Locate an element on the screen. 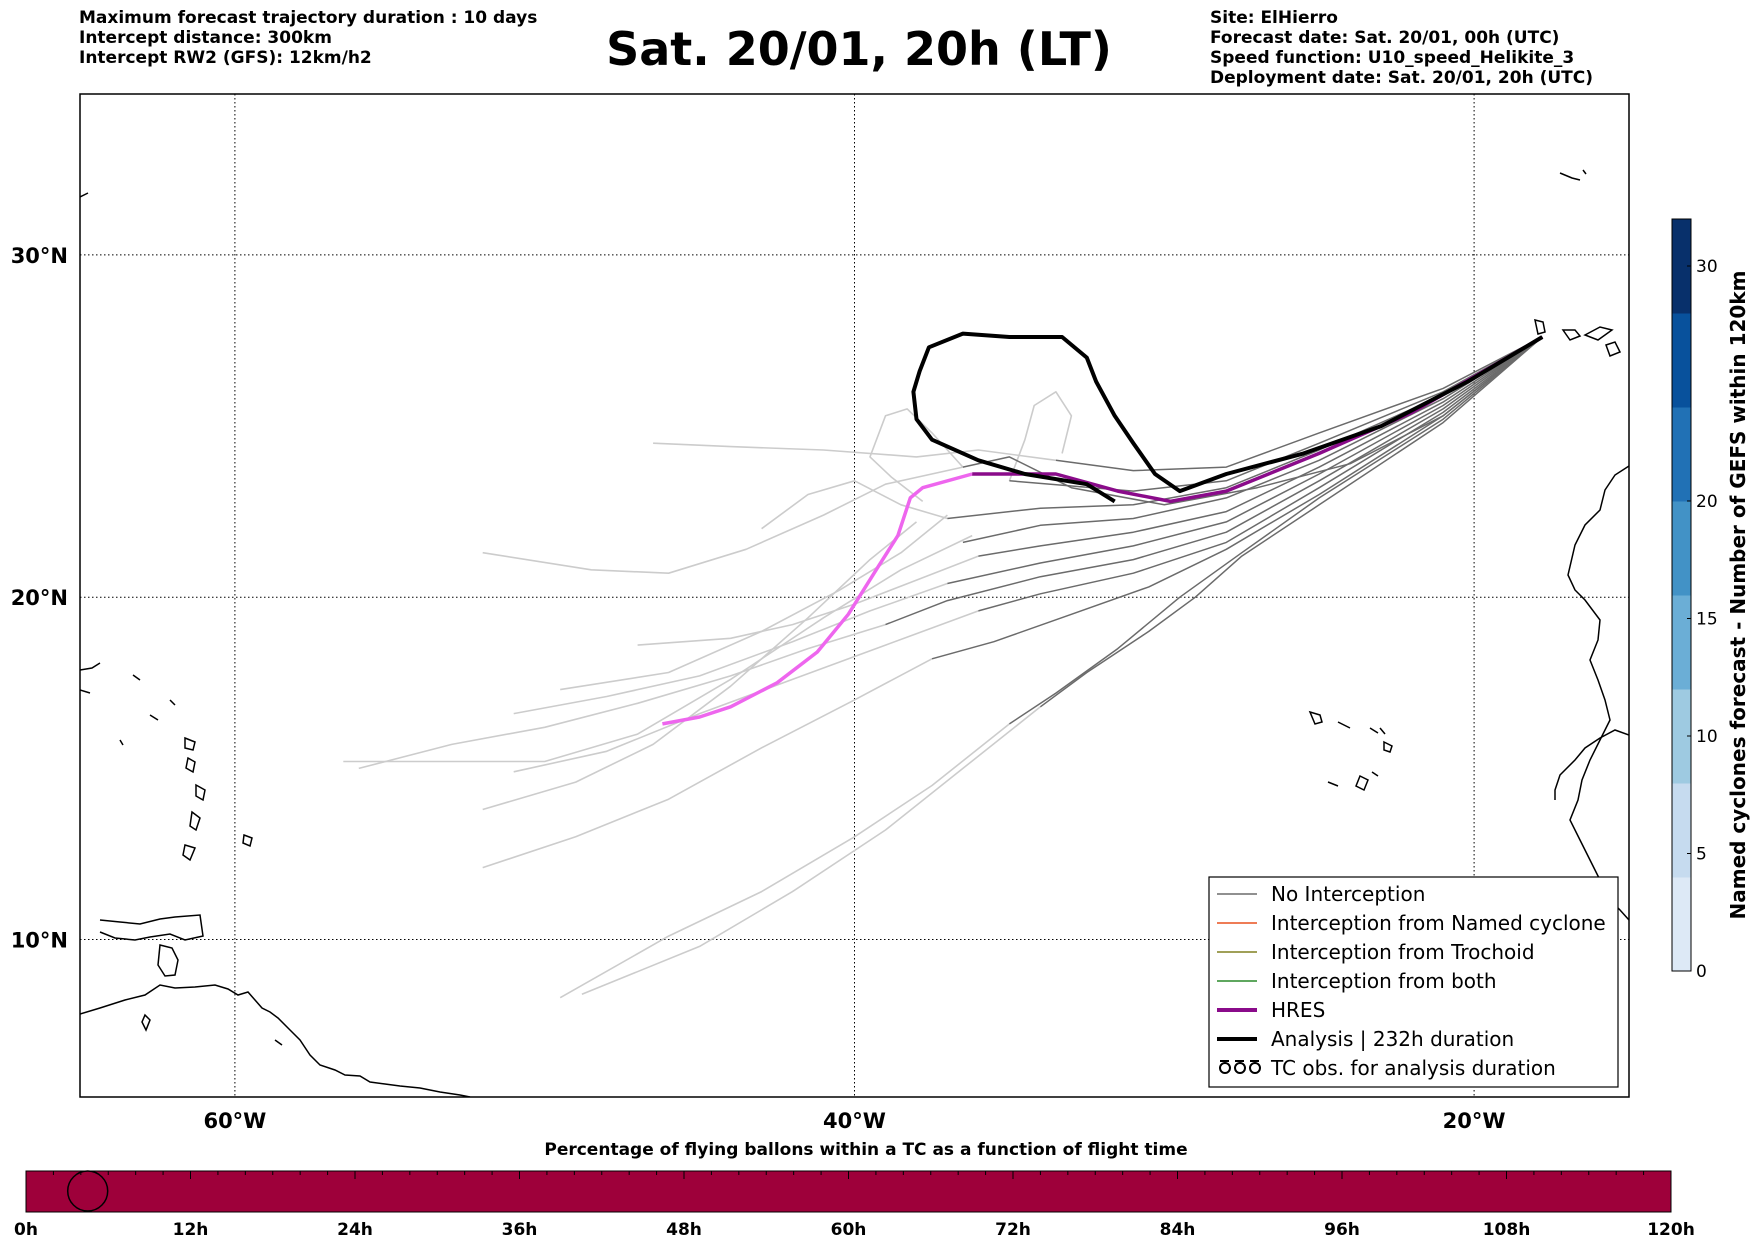  colorbar-ticks: 0 5 10 15 20 30 is located at coordinates (1702, 619).